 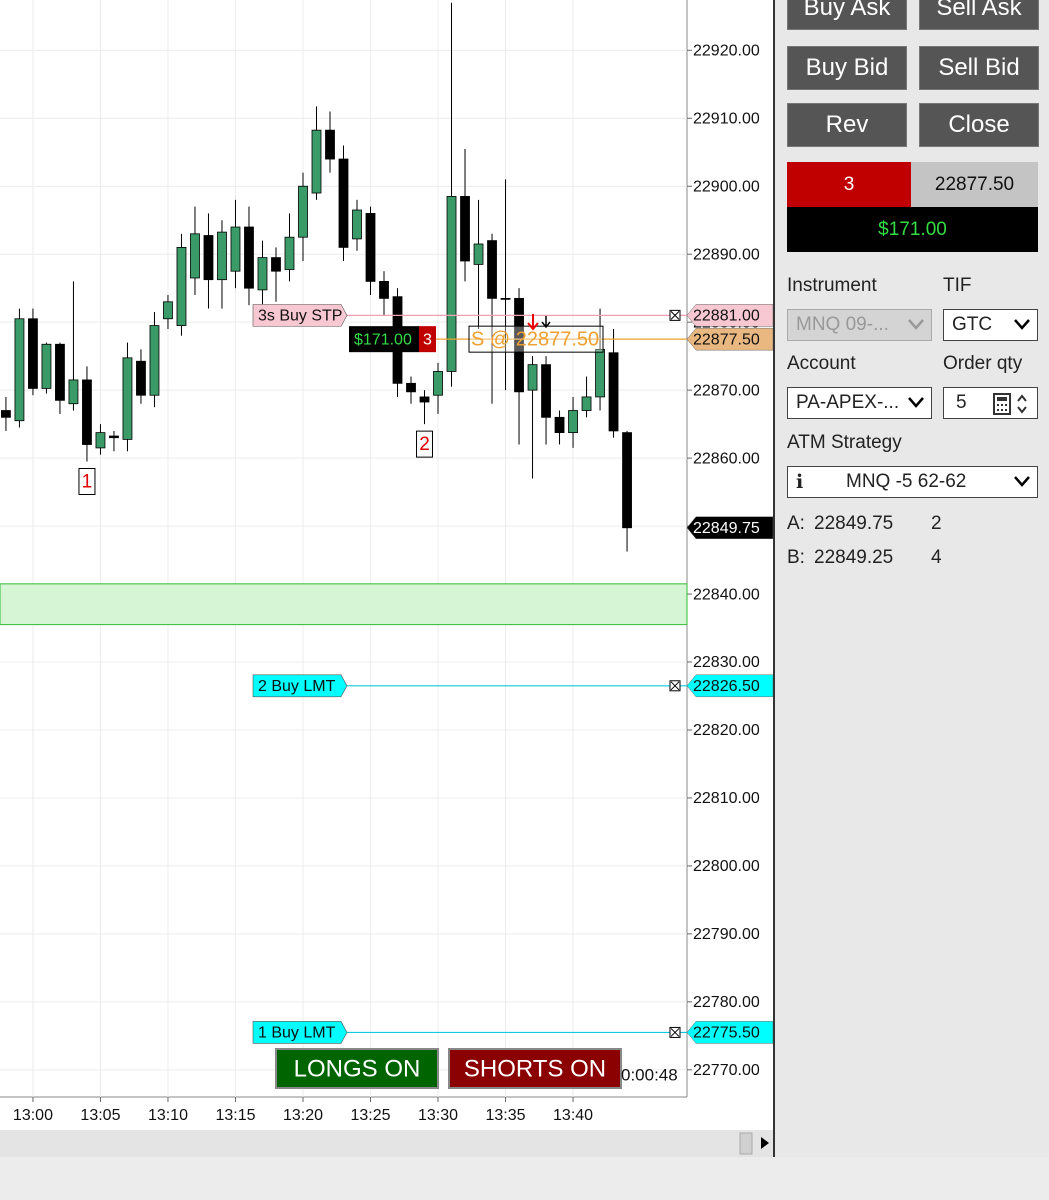 I want to click on y-tick-label: 22770.00, so click(x=726, y=1070).